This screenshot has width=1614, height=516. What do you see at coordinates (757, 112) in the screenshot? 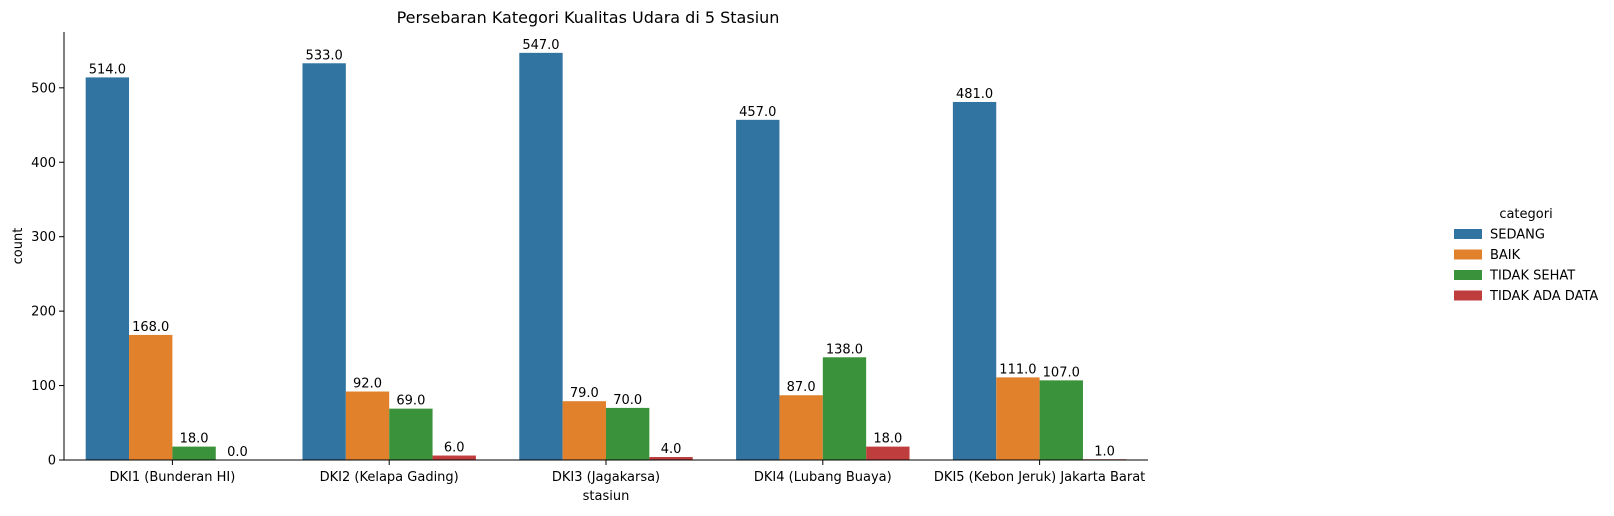
I see `bar-value-label: 457.0` at bounding box center [757, 112].